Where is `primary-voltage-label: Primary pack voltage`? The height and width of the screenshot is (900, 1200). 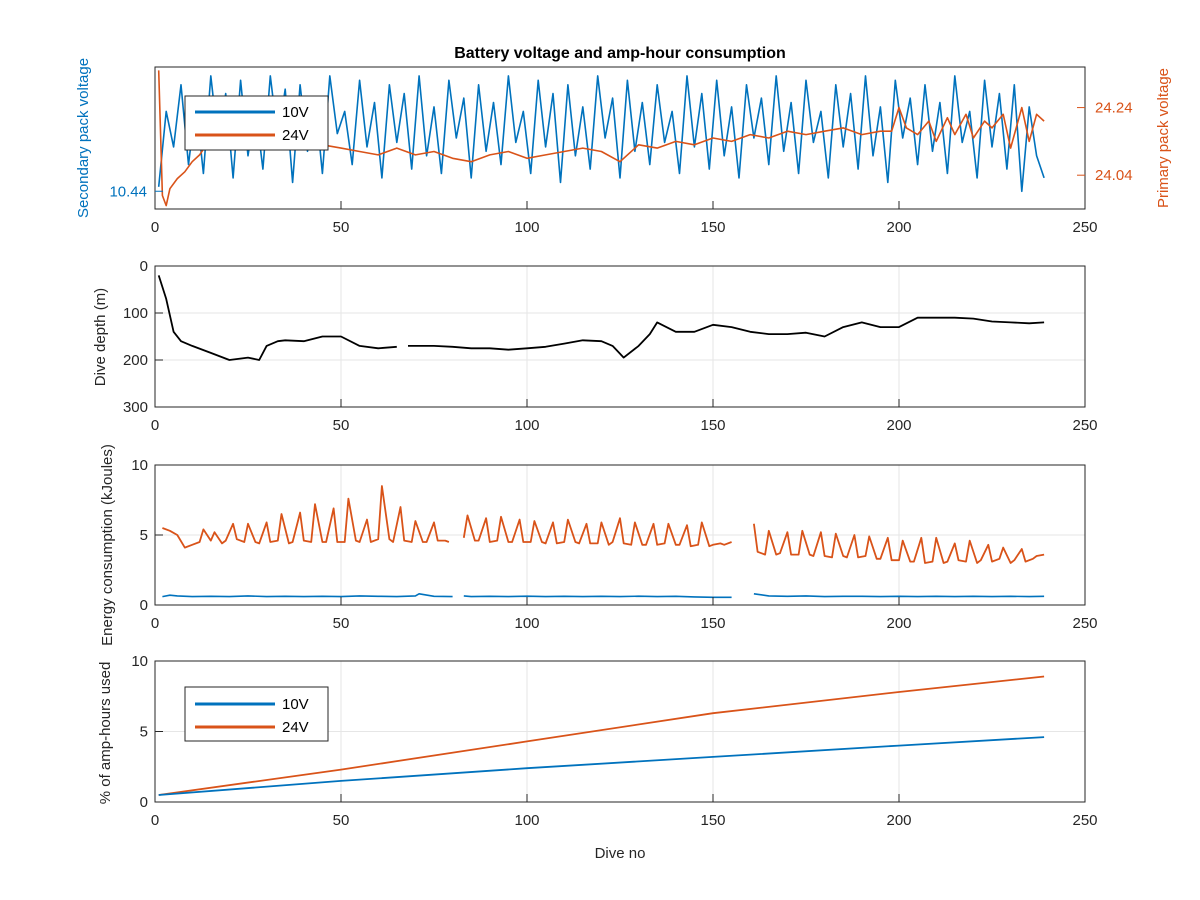 primary-voltage-label: Primary pack voltage is located at coordinates (1163, 138).